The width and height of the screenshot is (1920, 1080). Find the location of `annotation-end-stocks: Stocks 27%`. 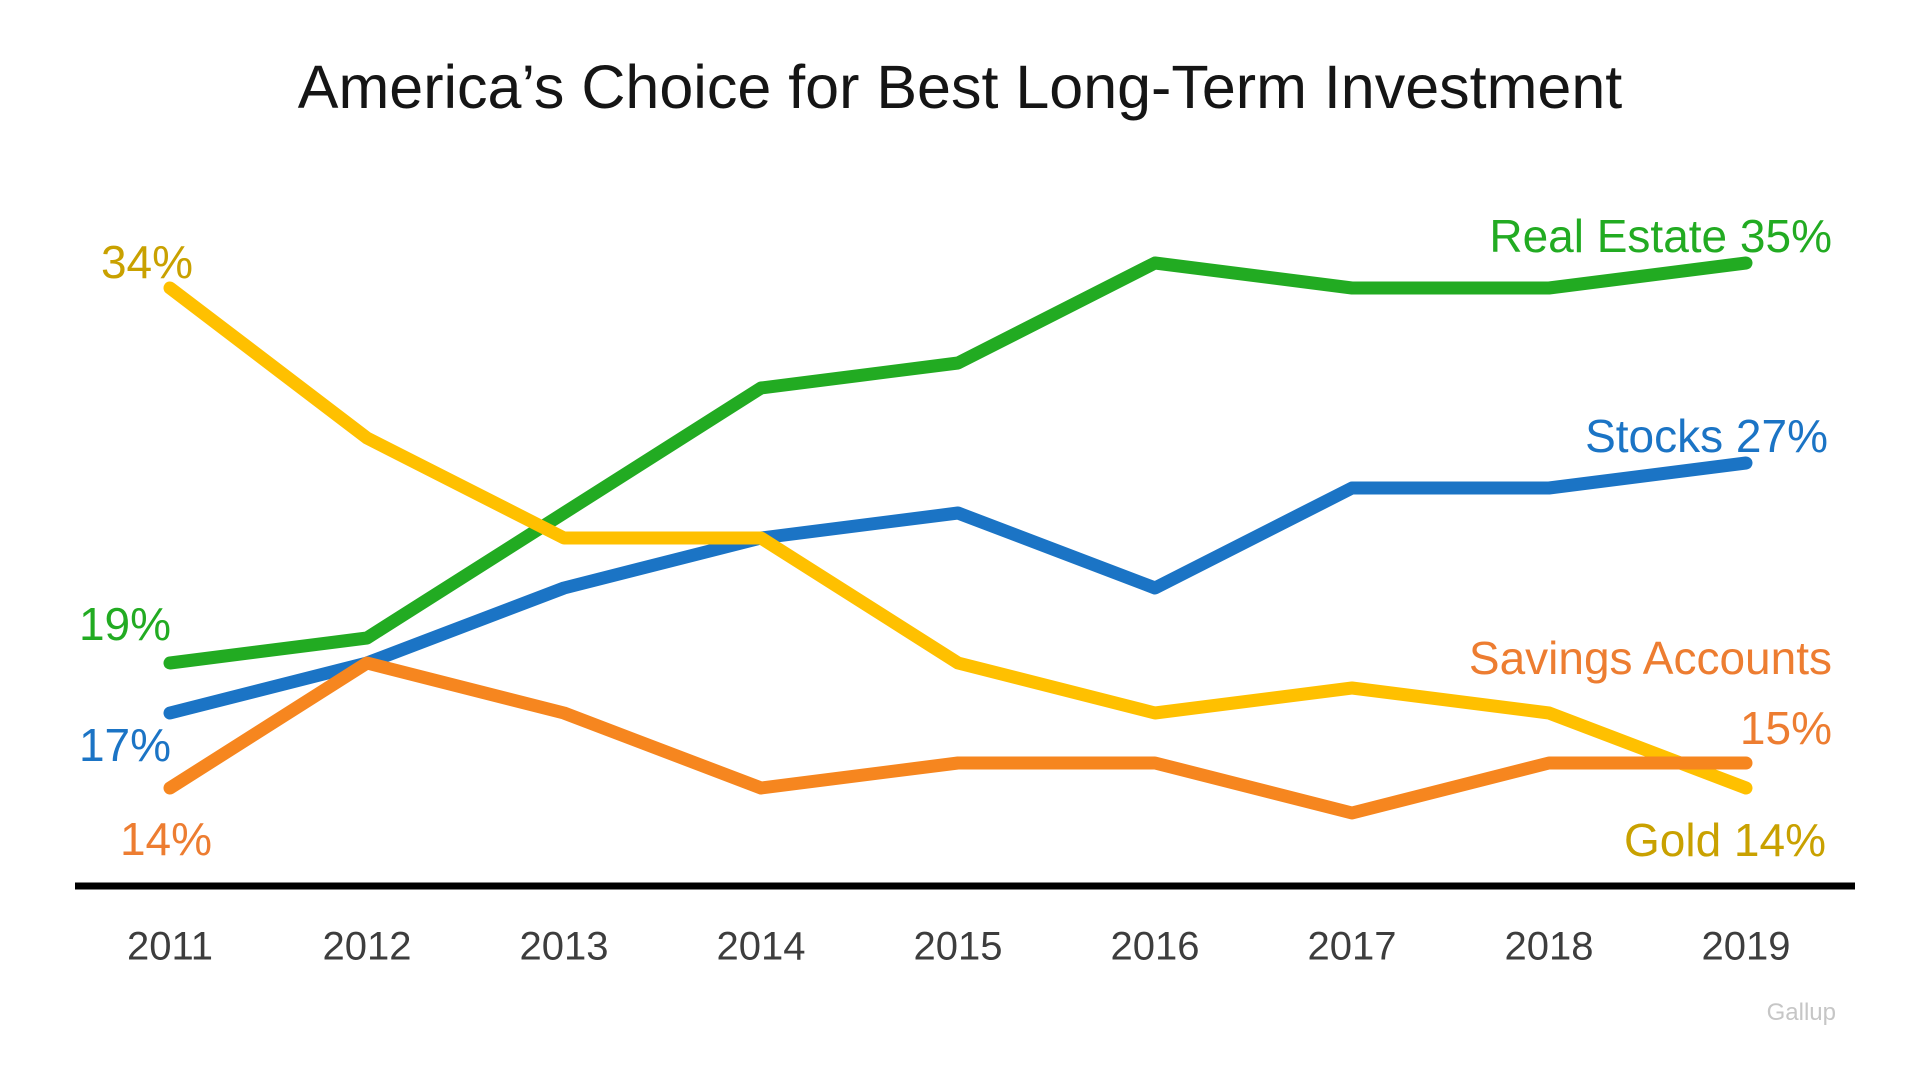

annotation-end-stocks: Stocks 27% is located at coordinates (1706, 436).